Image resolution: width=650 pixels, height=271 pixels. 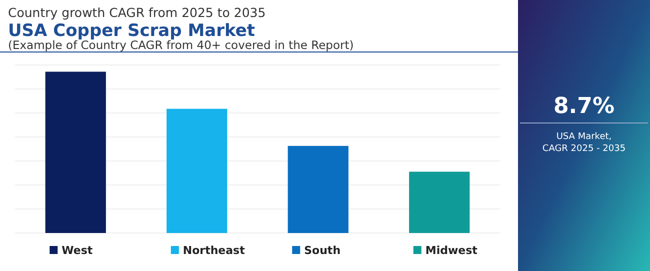 What do you see at coordinates (584, 106) in the screenshot?
I see `text: 8.7%` at bounding box center [584, 106].